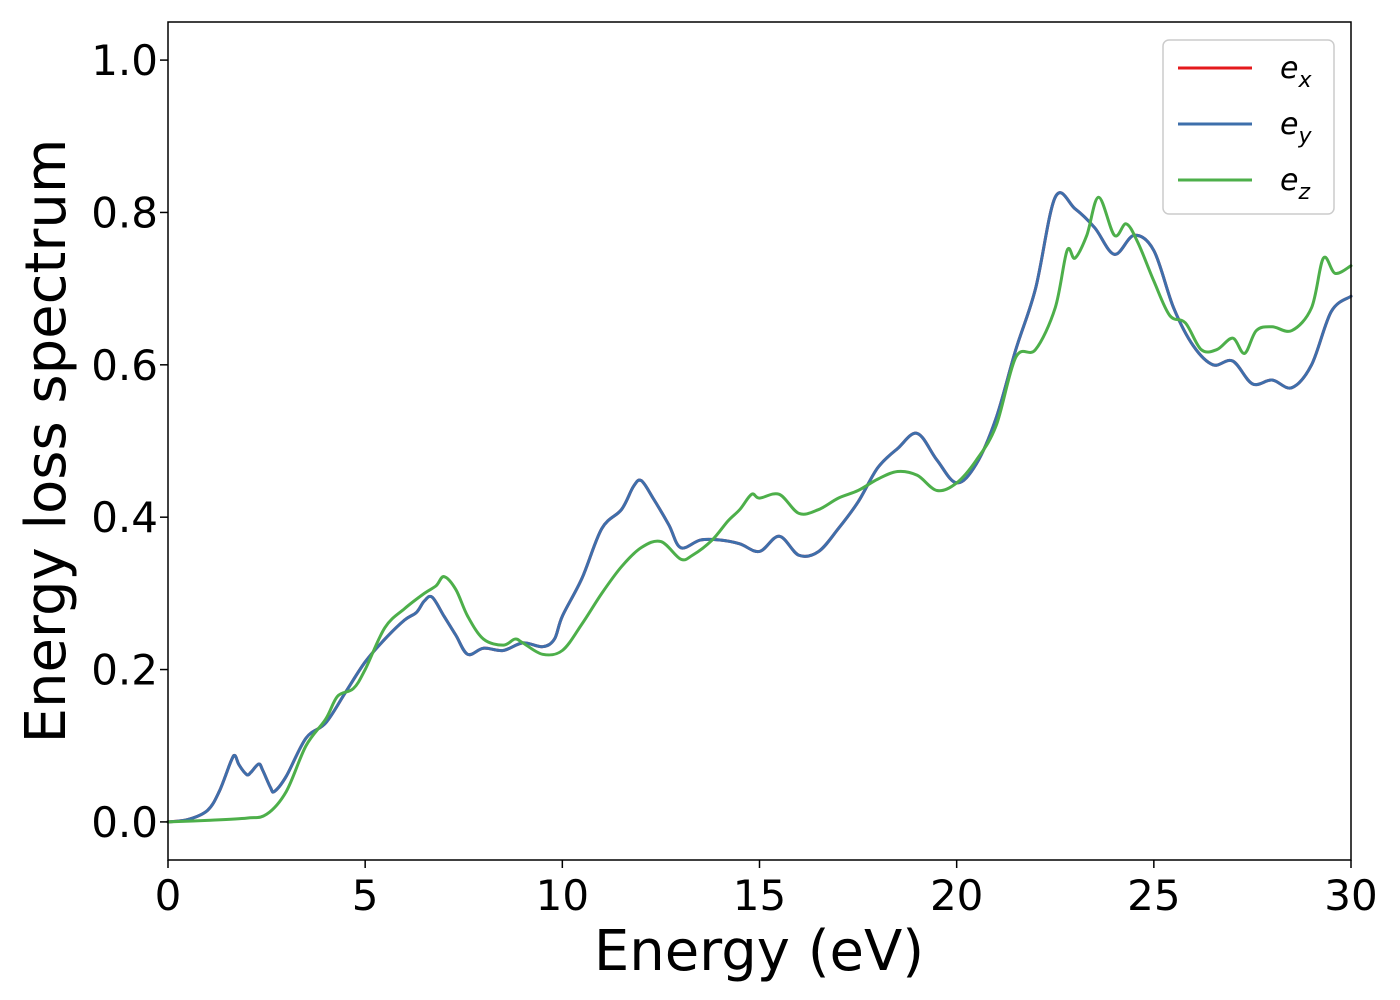  I want to click on y-tick-label: 0.2, so click(124, 670).